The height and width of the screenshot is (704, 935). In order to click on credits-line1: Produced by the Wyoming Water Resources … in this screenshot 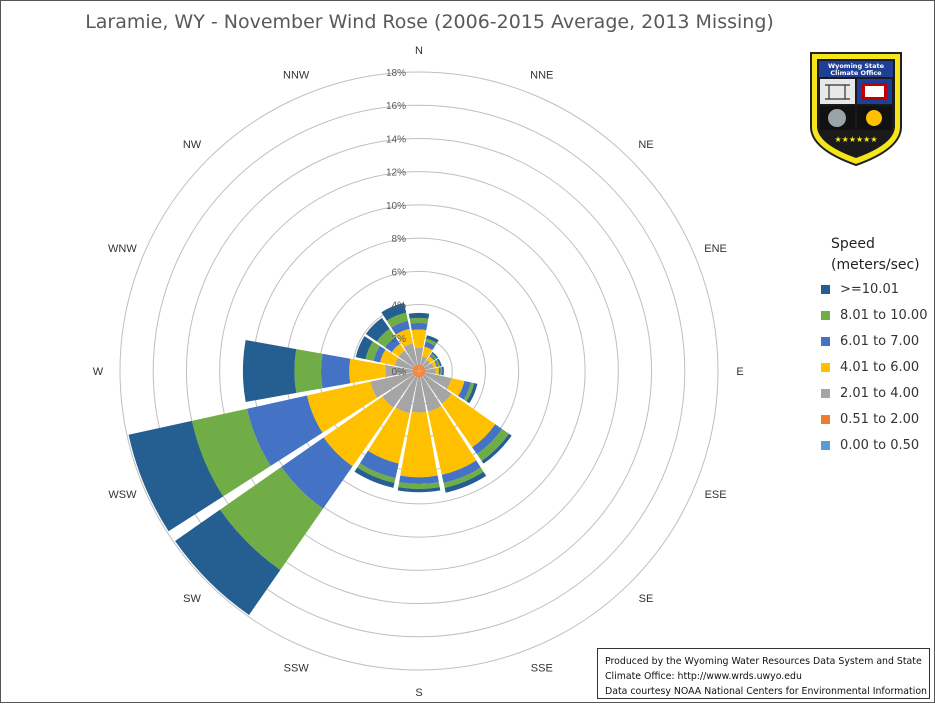, I will do `click(763, 661)`.